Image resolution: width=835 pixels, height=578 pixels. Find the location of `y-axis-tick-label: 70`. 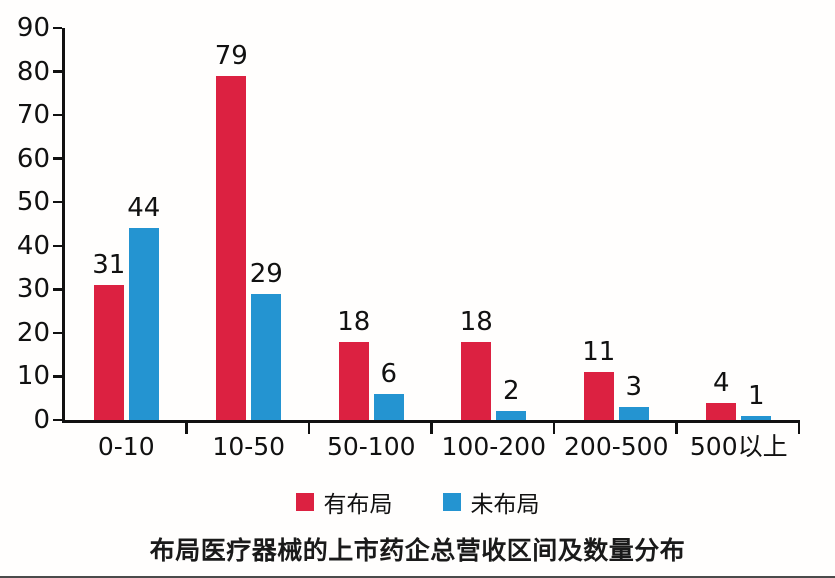

y-axis-tick-label: 70 is located at coordinates (33, 115).